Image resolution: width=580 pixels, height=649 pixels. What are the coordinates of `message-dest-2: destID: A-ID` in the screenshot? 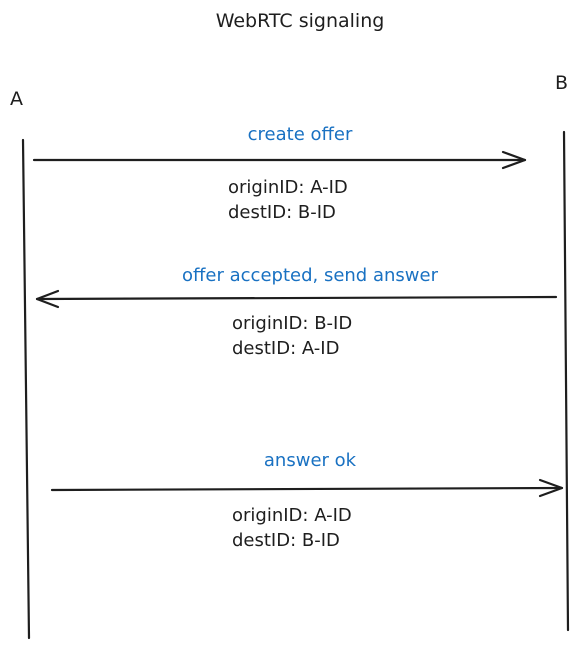 It's located at (286, 348).